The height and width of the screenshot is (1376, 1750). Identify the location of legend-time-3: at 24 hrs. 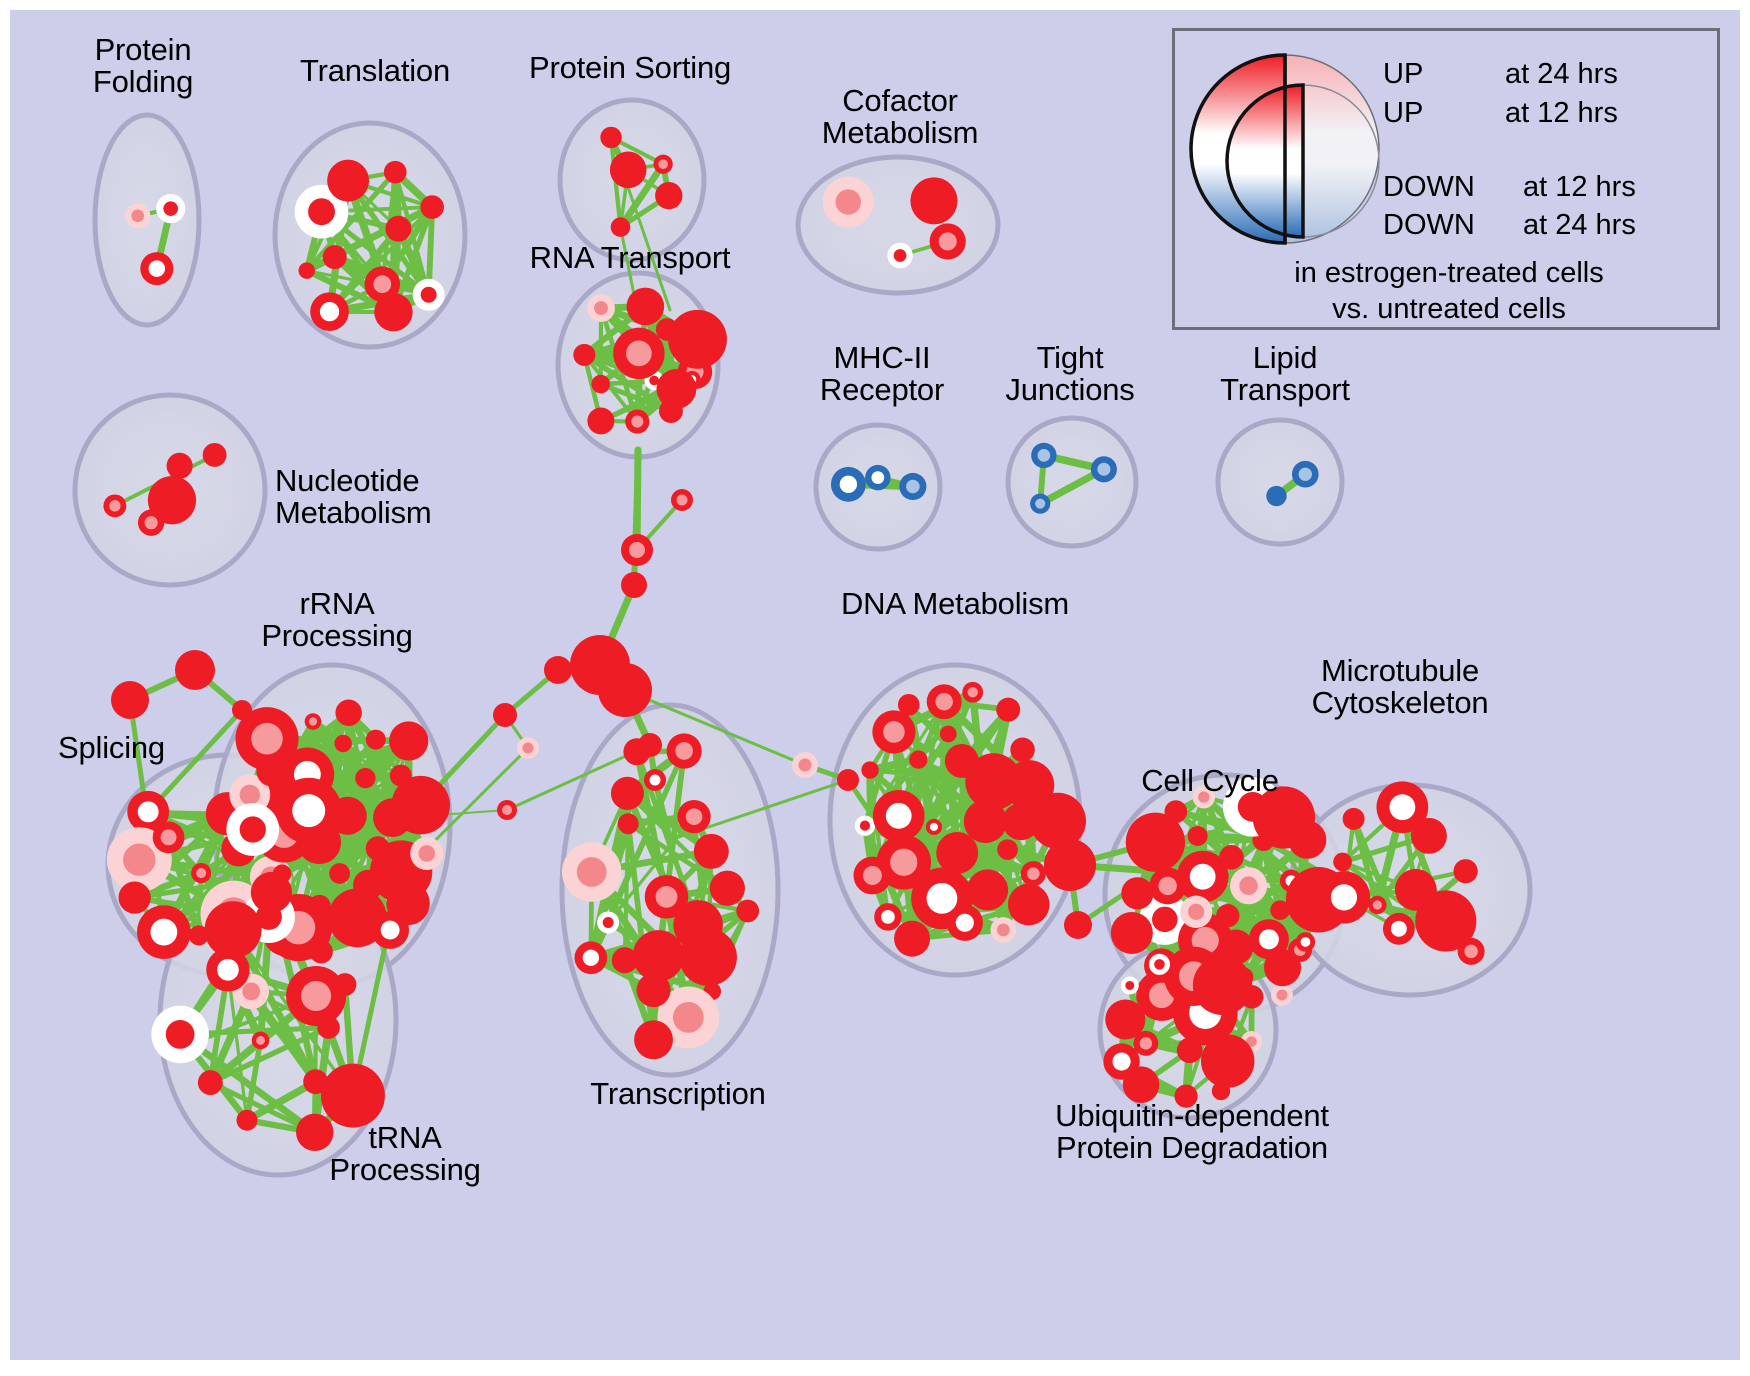
(1579, 225).